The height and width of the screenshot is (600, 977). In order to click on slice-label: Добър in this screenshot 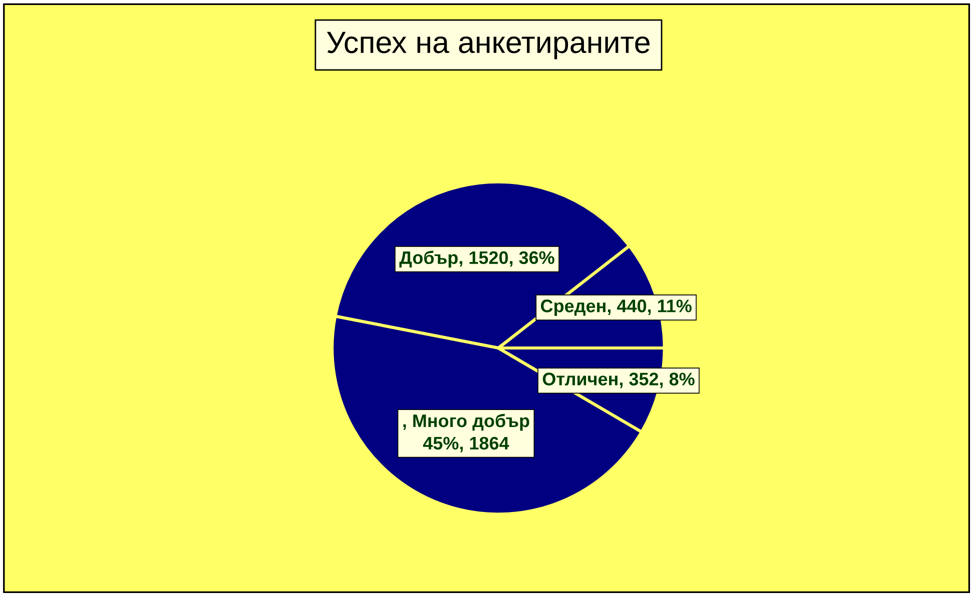, I will do `click(428, 259)`.